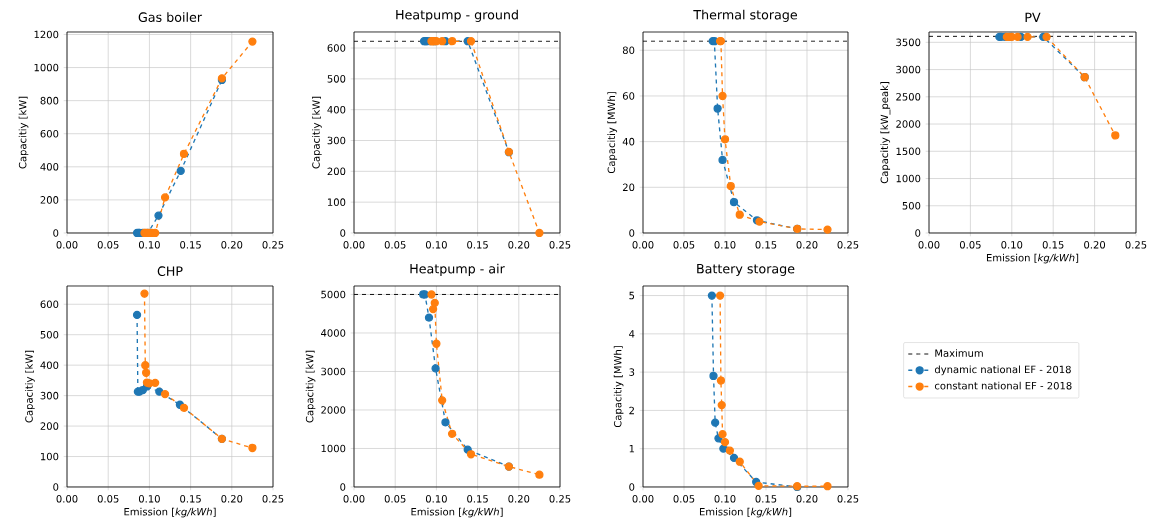 This screenshot has height=524, width=1150. What do you see at coordinates (632, 449) in the screenshot?
I see `y-tick-label: 1` at bounding box center [632, 449].